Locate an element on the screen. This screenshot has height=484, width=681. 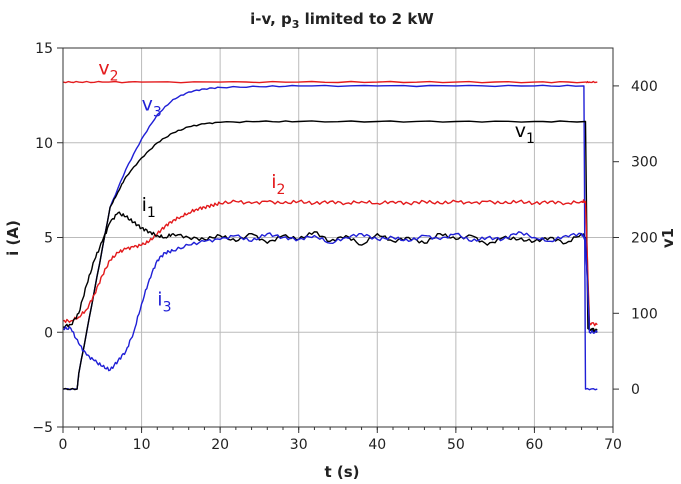
x-tick-label: 60 is located at coordinates (535, 445).